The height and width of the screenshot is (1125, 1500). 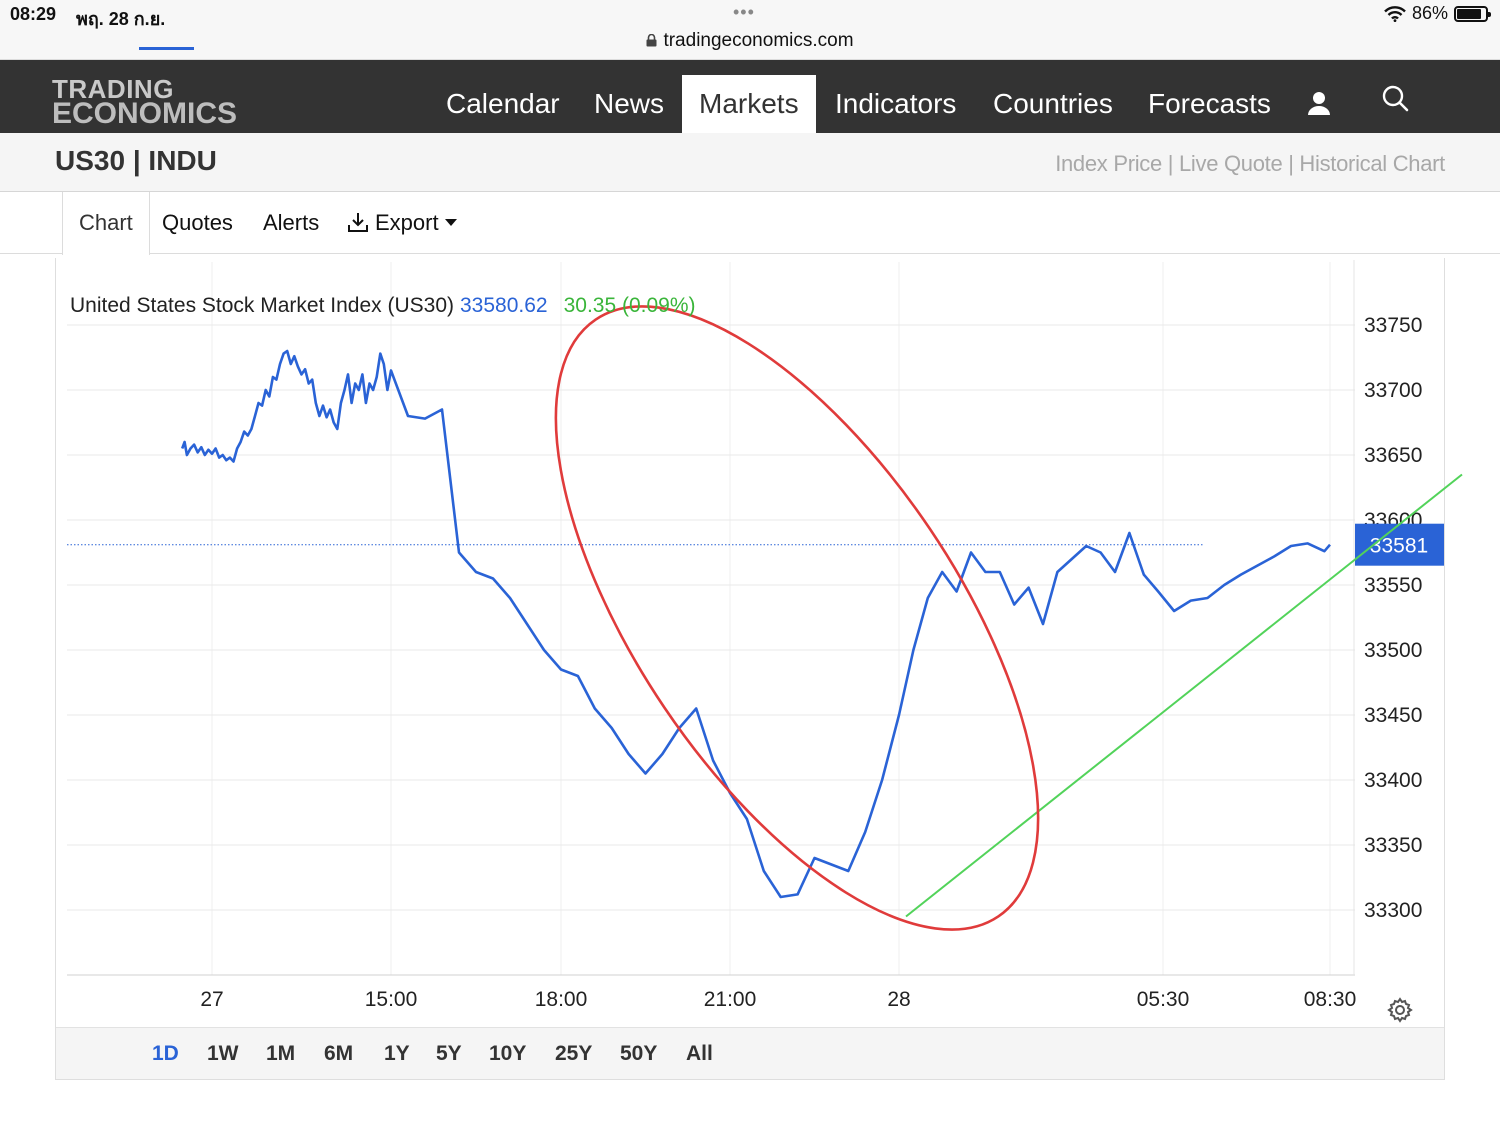 I want to click on url-text: tradingeconomics.com, so click(x=758, y=40).